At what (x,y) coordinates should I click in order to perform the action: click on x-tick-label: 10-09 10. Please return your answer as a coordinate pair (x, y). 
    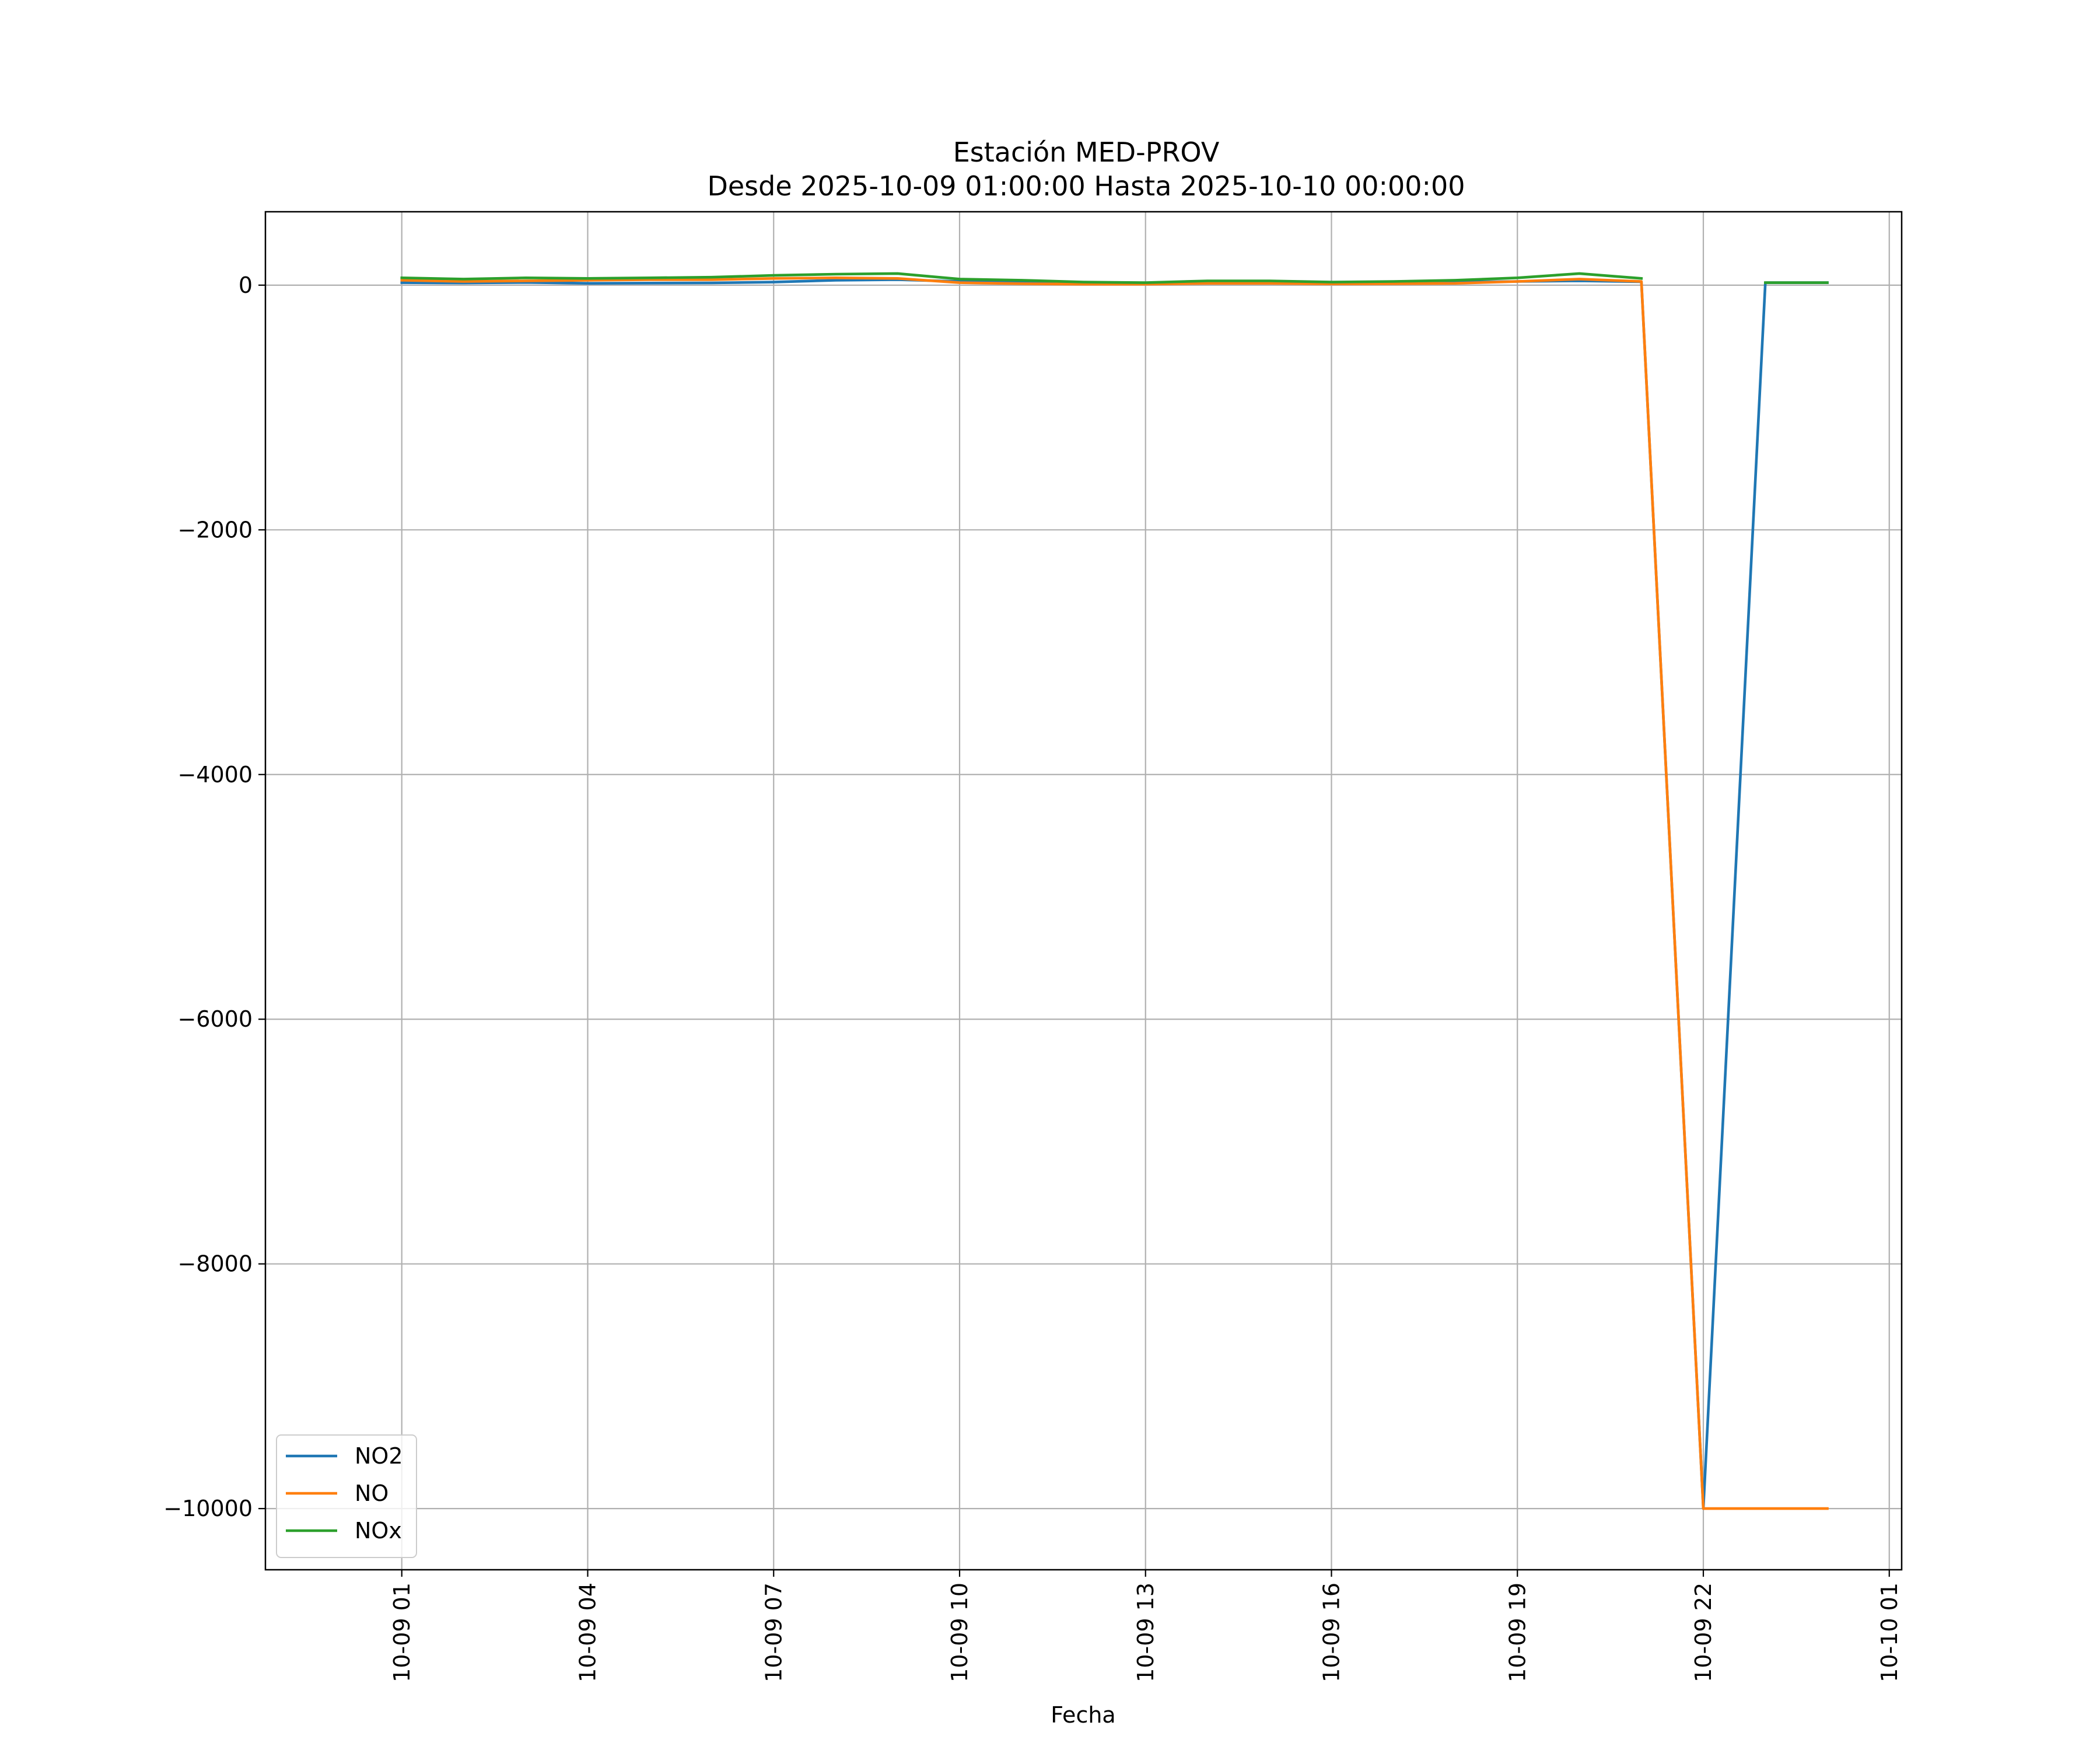
    Looking at the image, I should click on (959, 1632).